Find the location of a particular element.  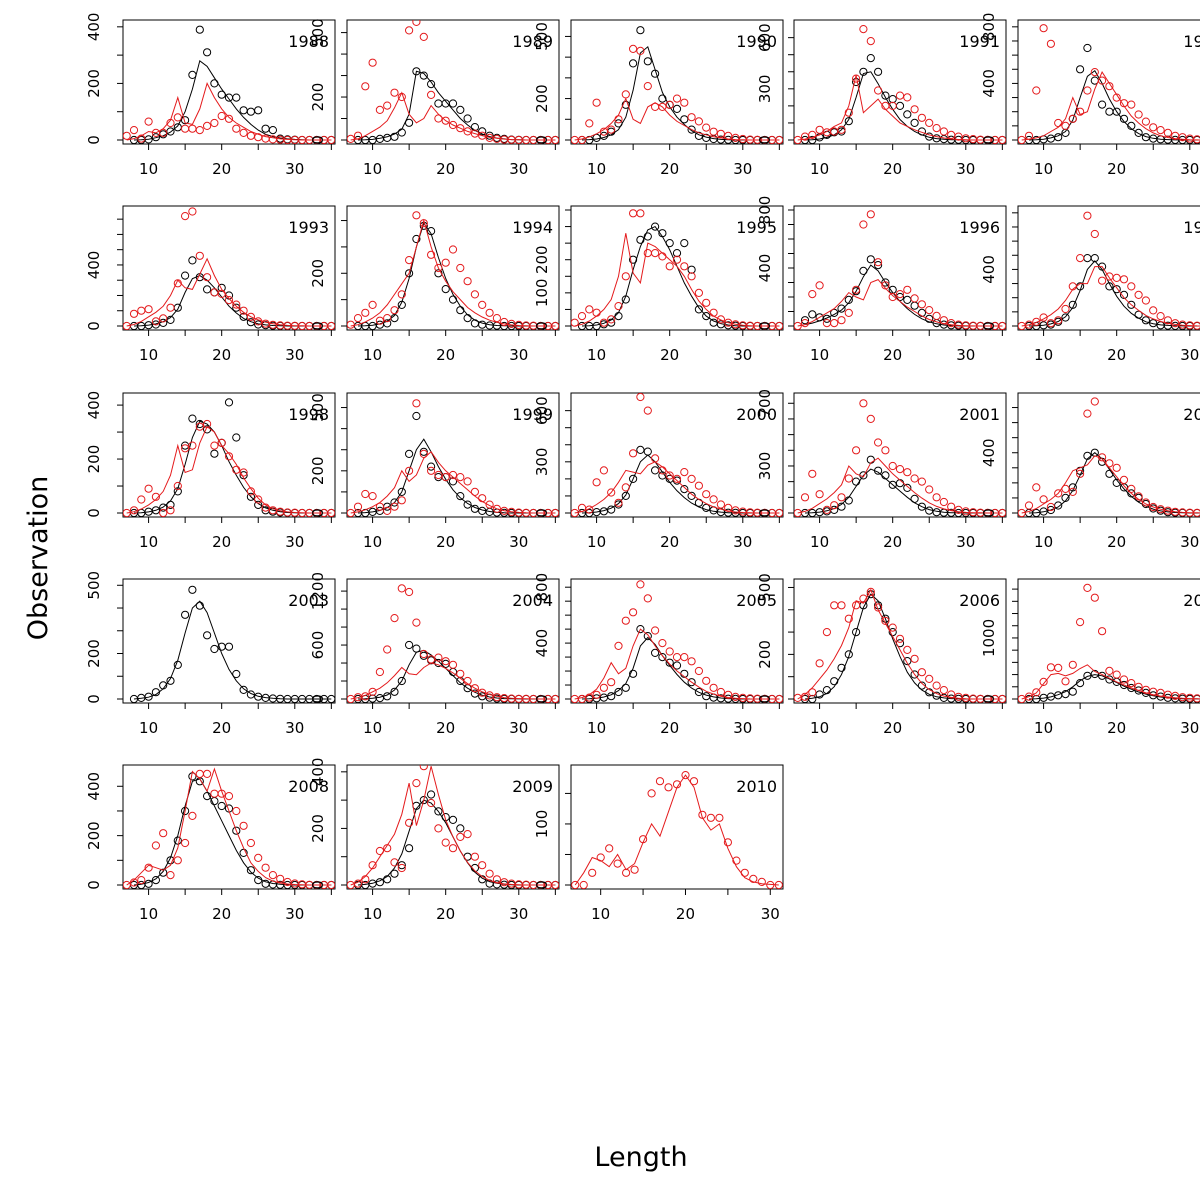

panel-year-label: 1997 is located at coordinates (1191, 227).